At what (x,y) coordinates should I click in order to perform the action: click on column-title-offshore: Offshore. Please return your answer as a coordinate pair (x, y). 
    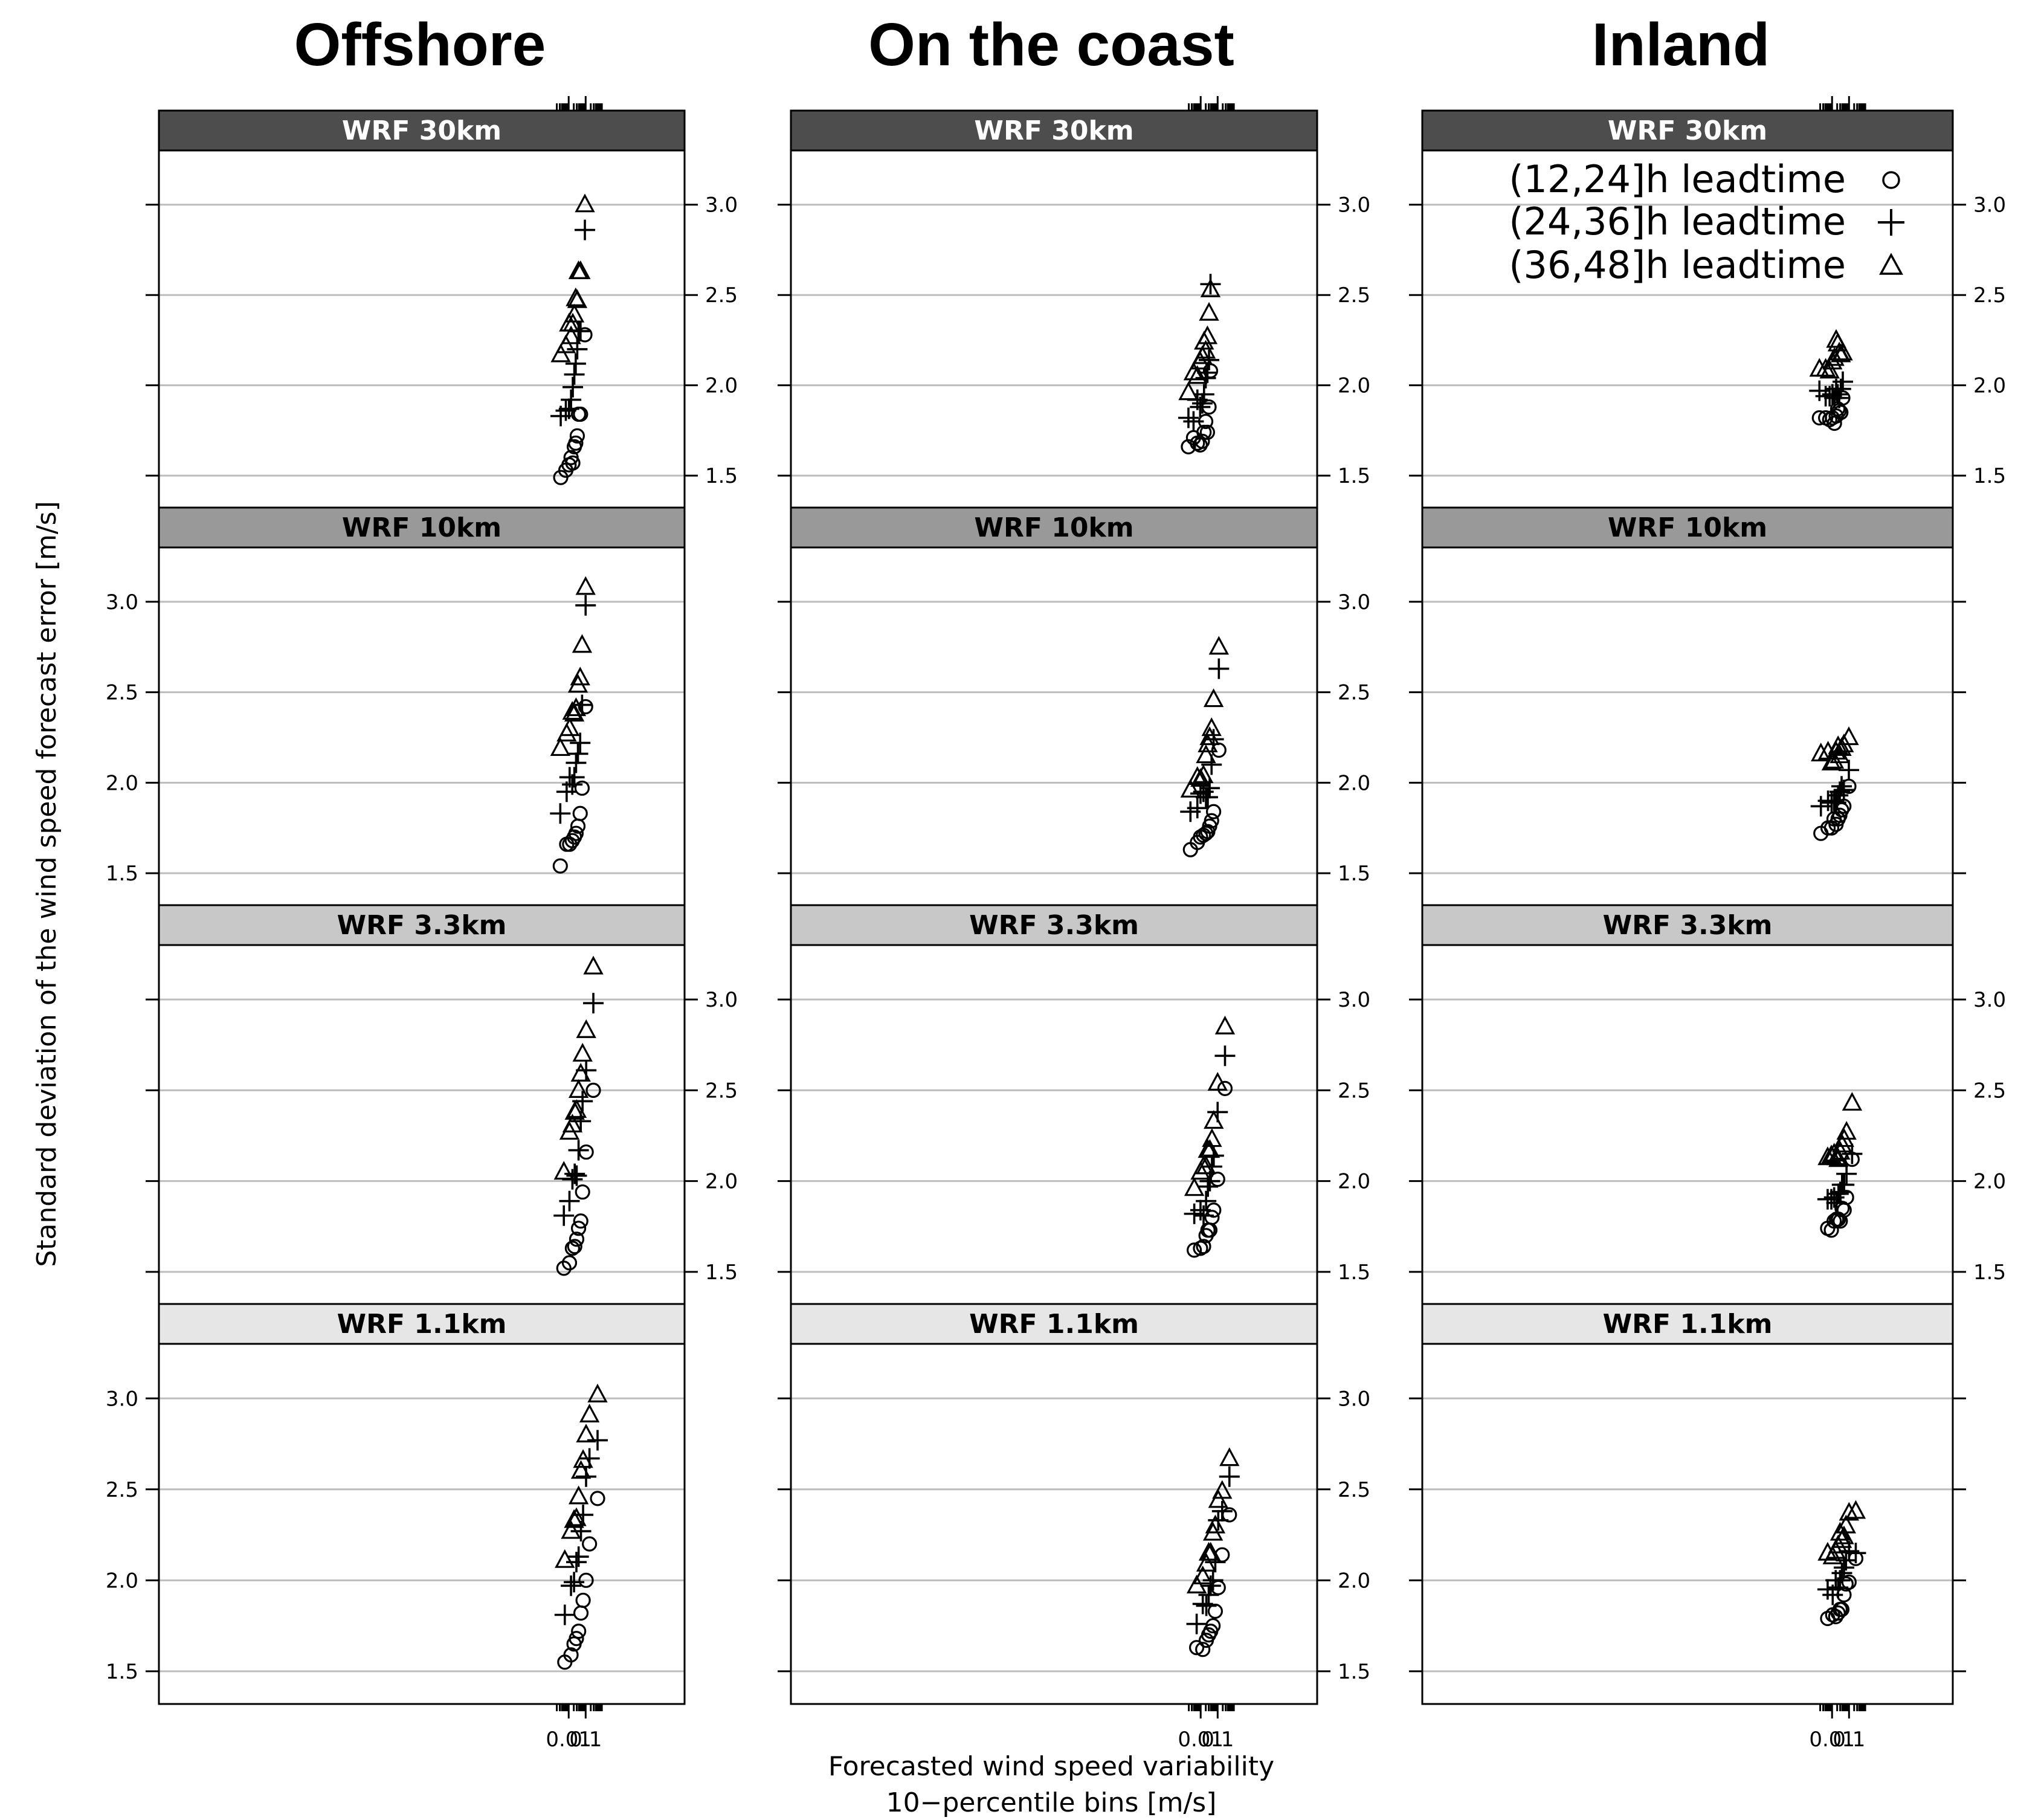
    Looking at the image, I should click on (420, 45).